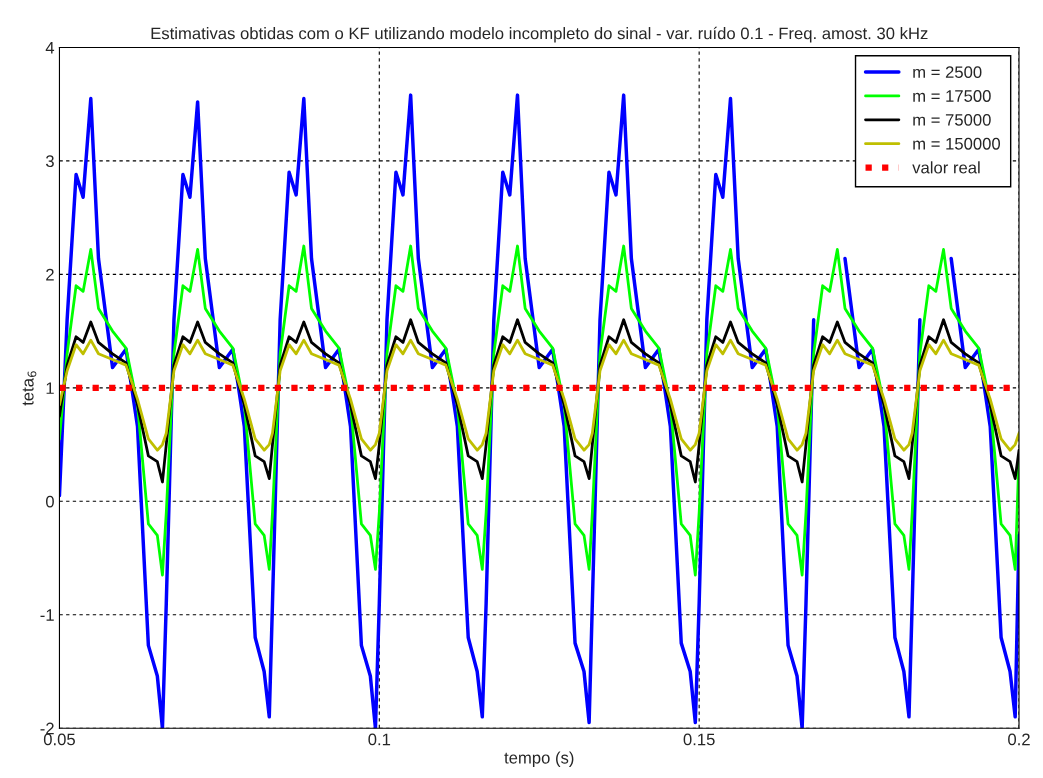  Describe the element at coordinates (539, 759) in the screenshot. I see `x-axis-title: tempo (s)` at that location.